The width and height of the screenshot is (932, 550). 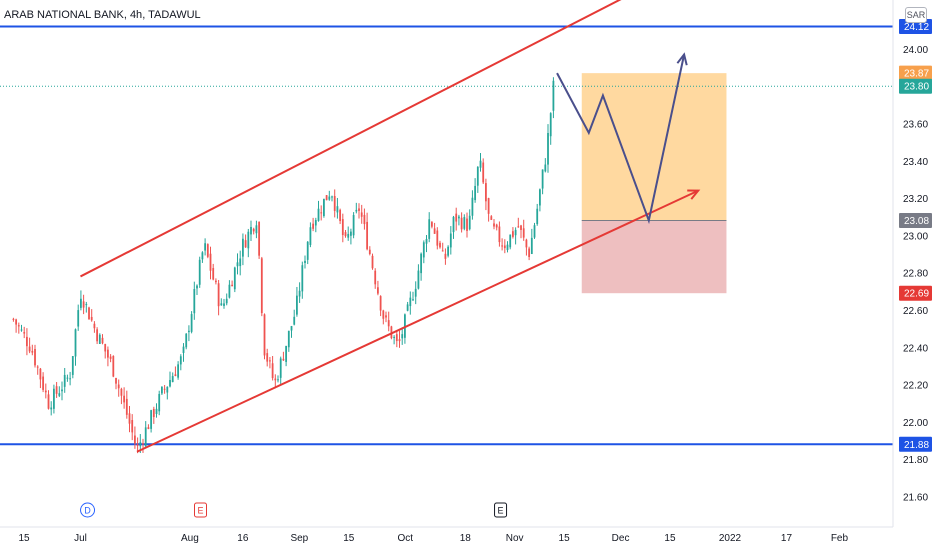 I want to click on price-label-0: 24.12, so click(x=916, y=27).